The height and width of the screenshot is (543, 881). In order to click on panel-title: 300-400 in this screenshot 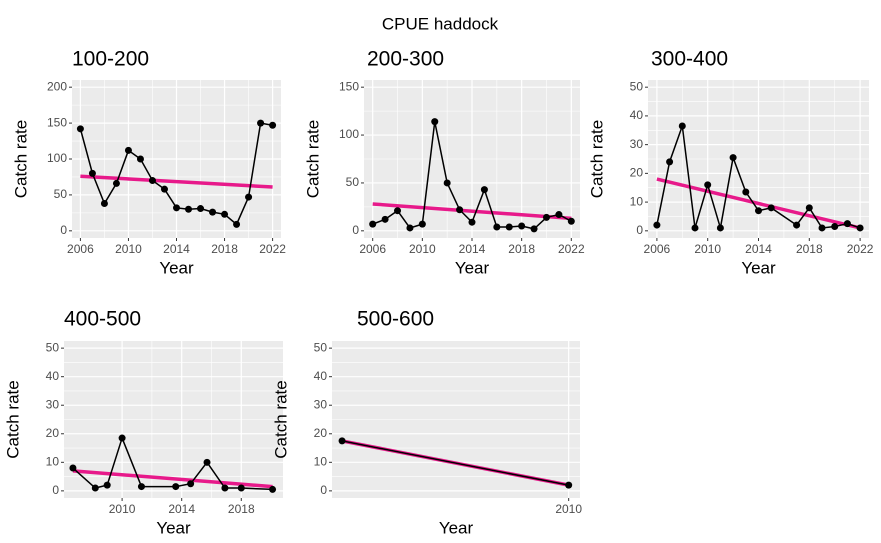, I will do `click(689, 59)`.